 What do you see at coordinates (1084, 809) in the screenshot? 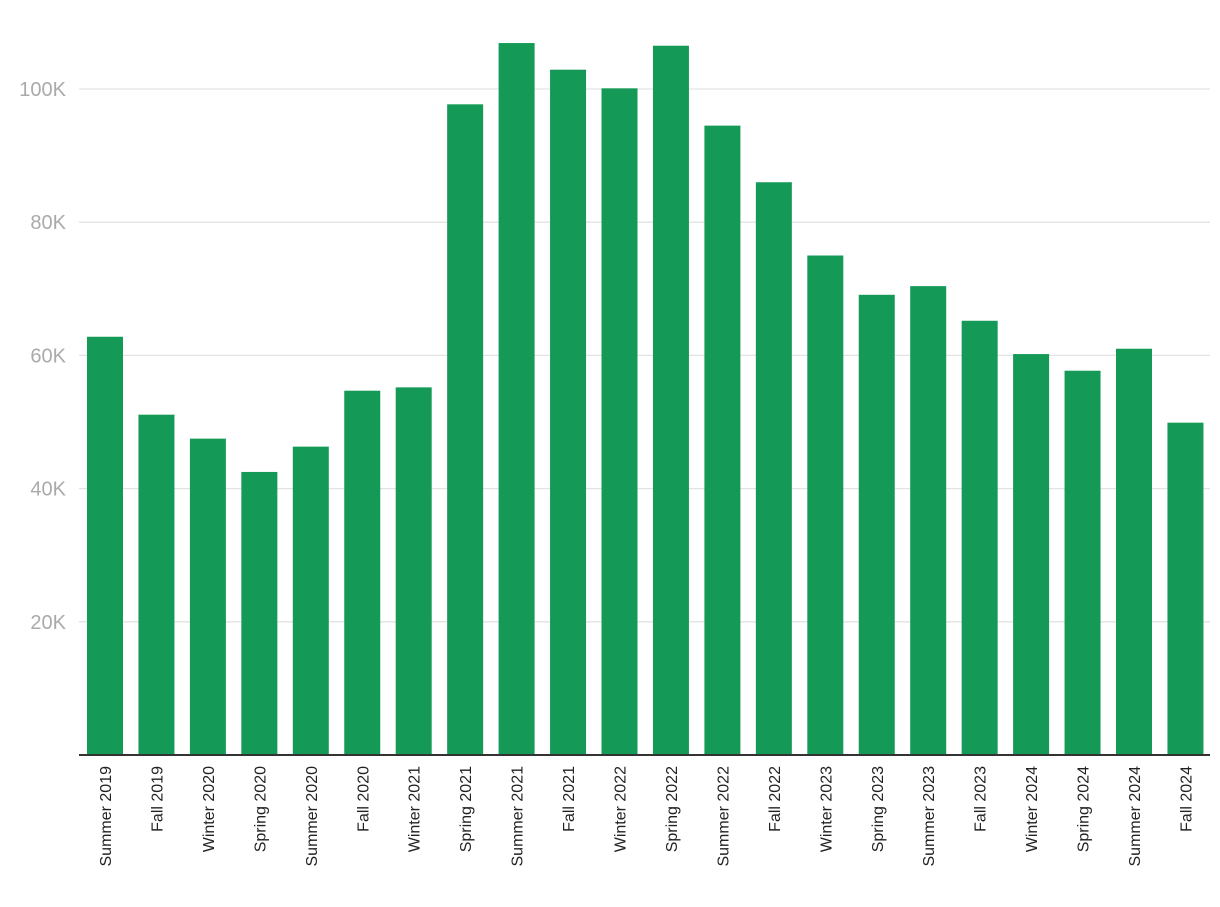
I see `x-tick-label: Spring 2024` at bounding box center [1084, 809].